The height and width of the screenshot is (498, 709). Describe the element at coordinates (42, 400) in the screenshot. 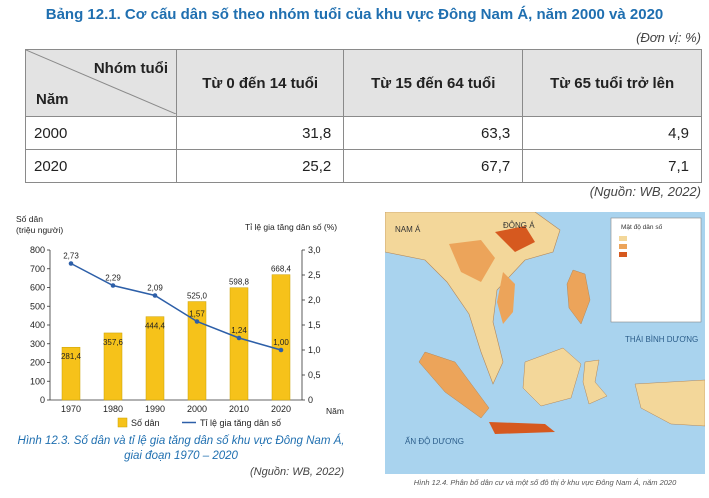

I see `left-axis-tick-label: 0` at that location.